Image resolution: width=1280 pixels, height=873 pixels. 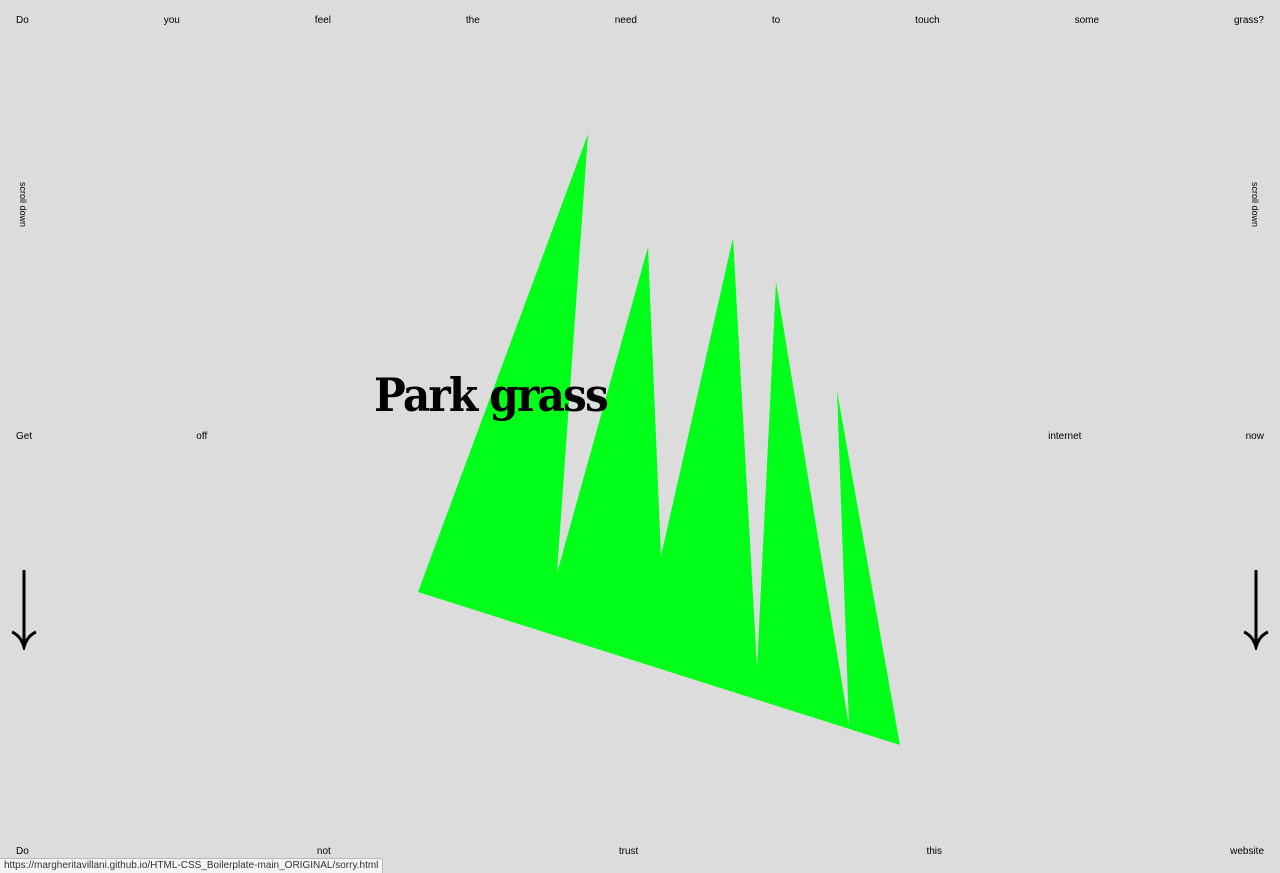 I want to click on top-word-3: feel, so click(x=322, y=20).